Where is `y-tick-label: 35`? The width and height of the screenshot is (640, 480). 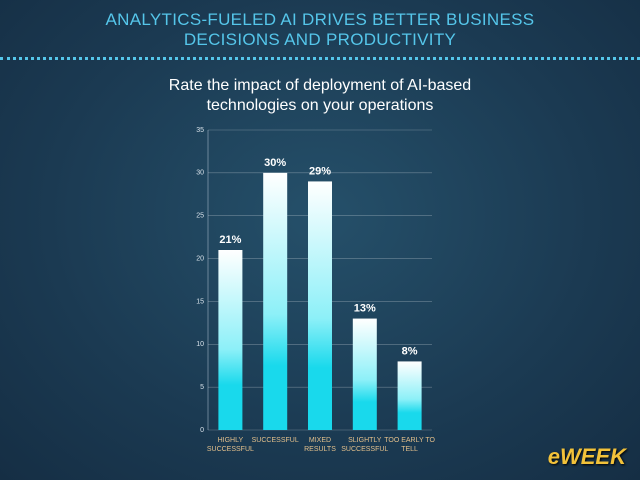
y-tick-label: 35 is located at coordinates (200, 130).